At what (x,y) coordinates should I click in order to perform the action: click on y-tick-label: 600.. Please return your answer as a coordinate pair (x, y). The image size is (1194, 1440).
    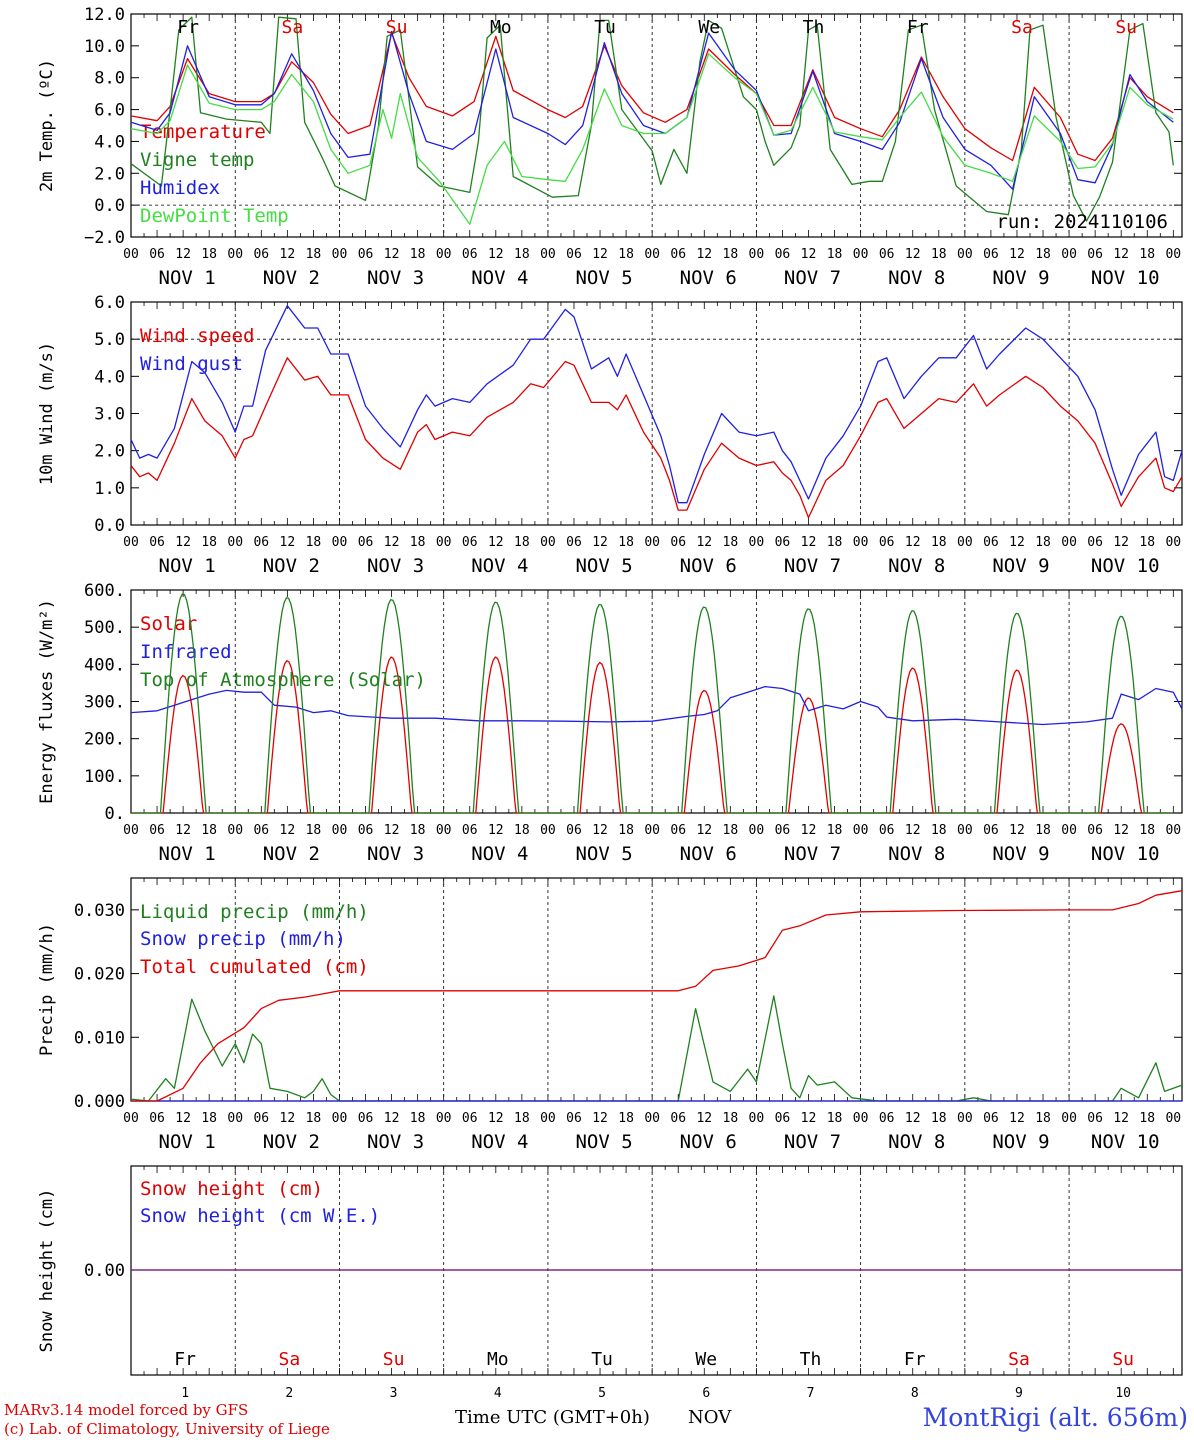
    Looking at the image, I should click on (104, 591).